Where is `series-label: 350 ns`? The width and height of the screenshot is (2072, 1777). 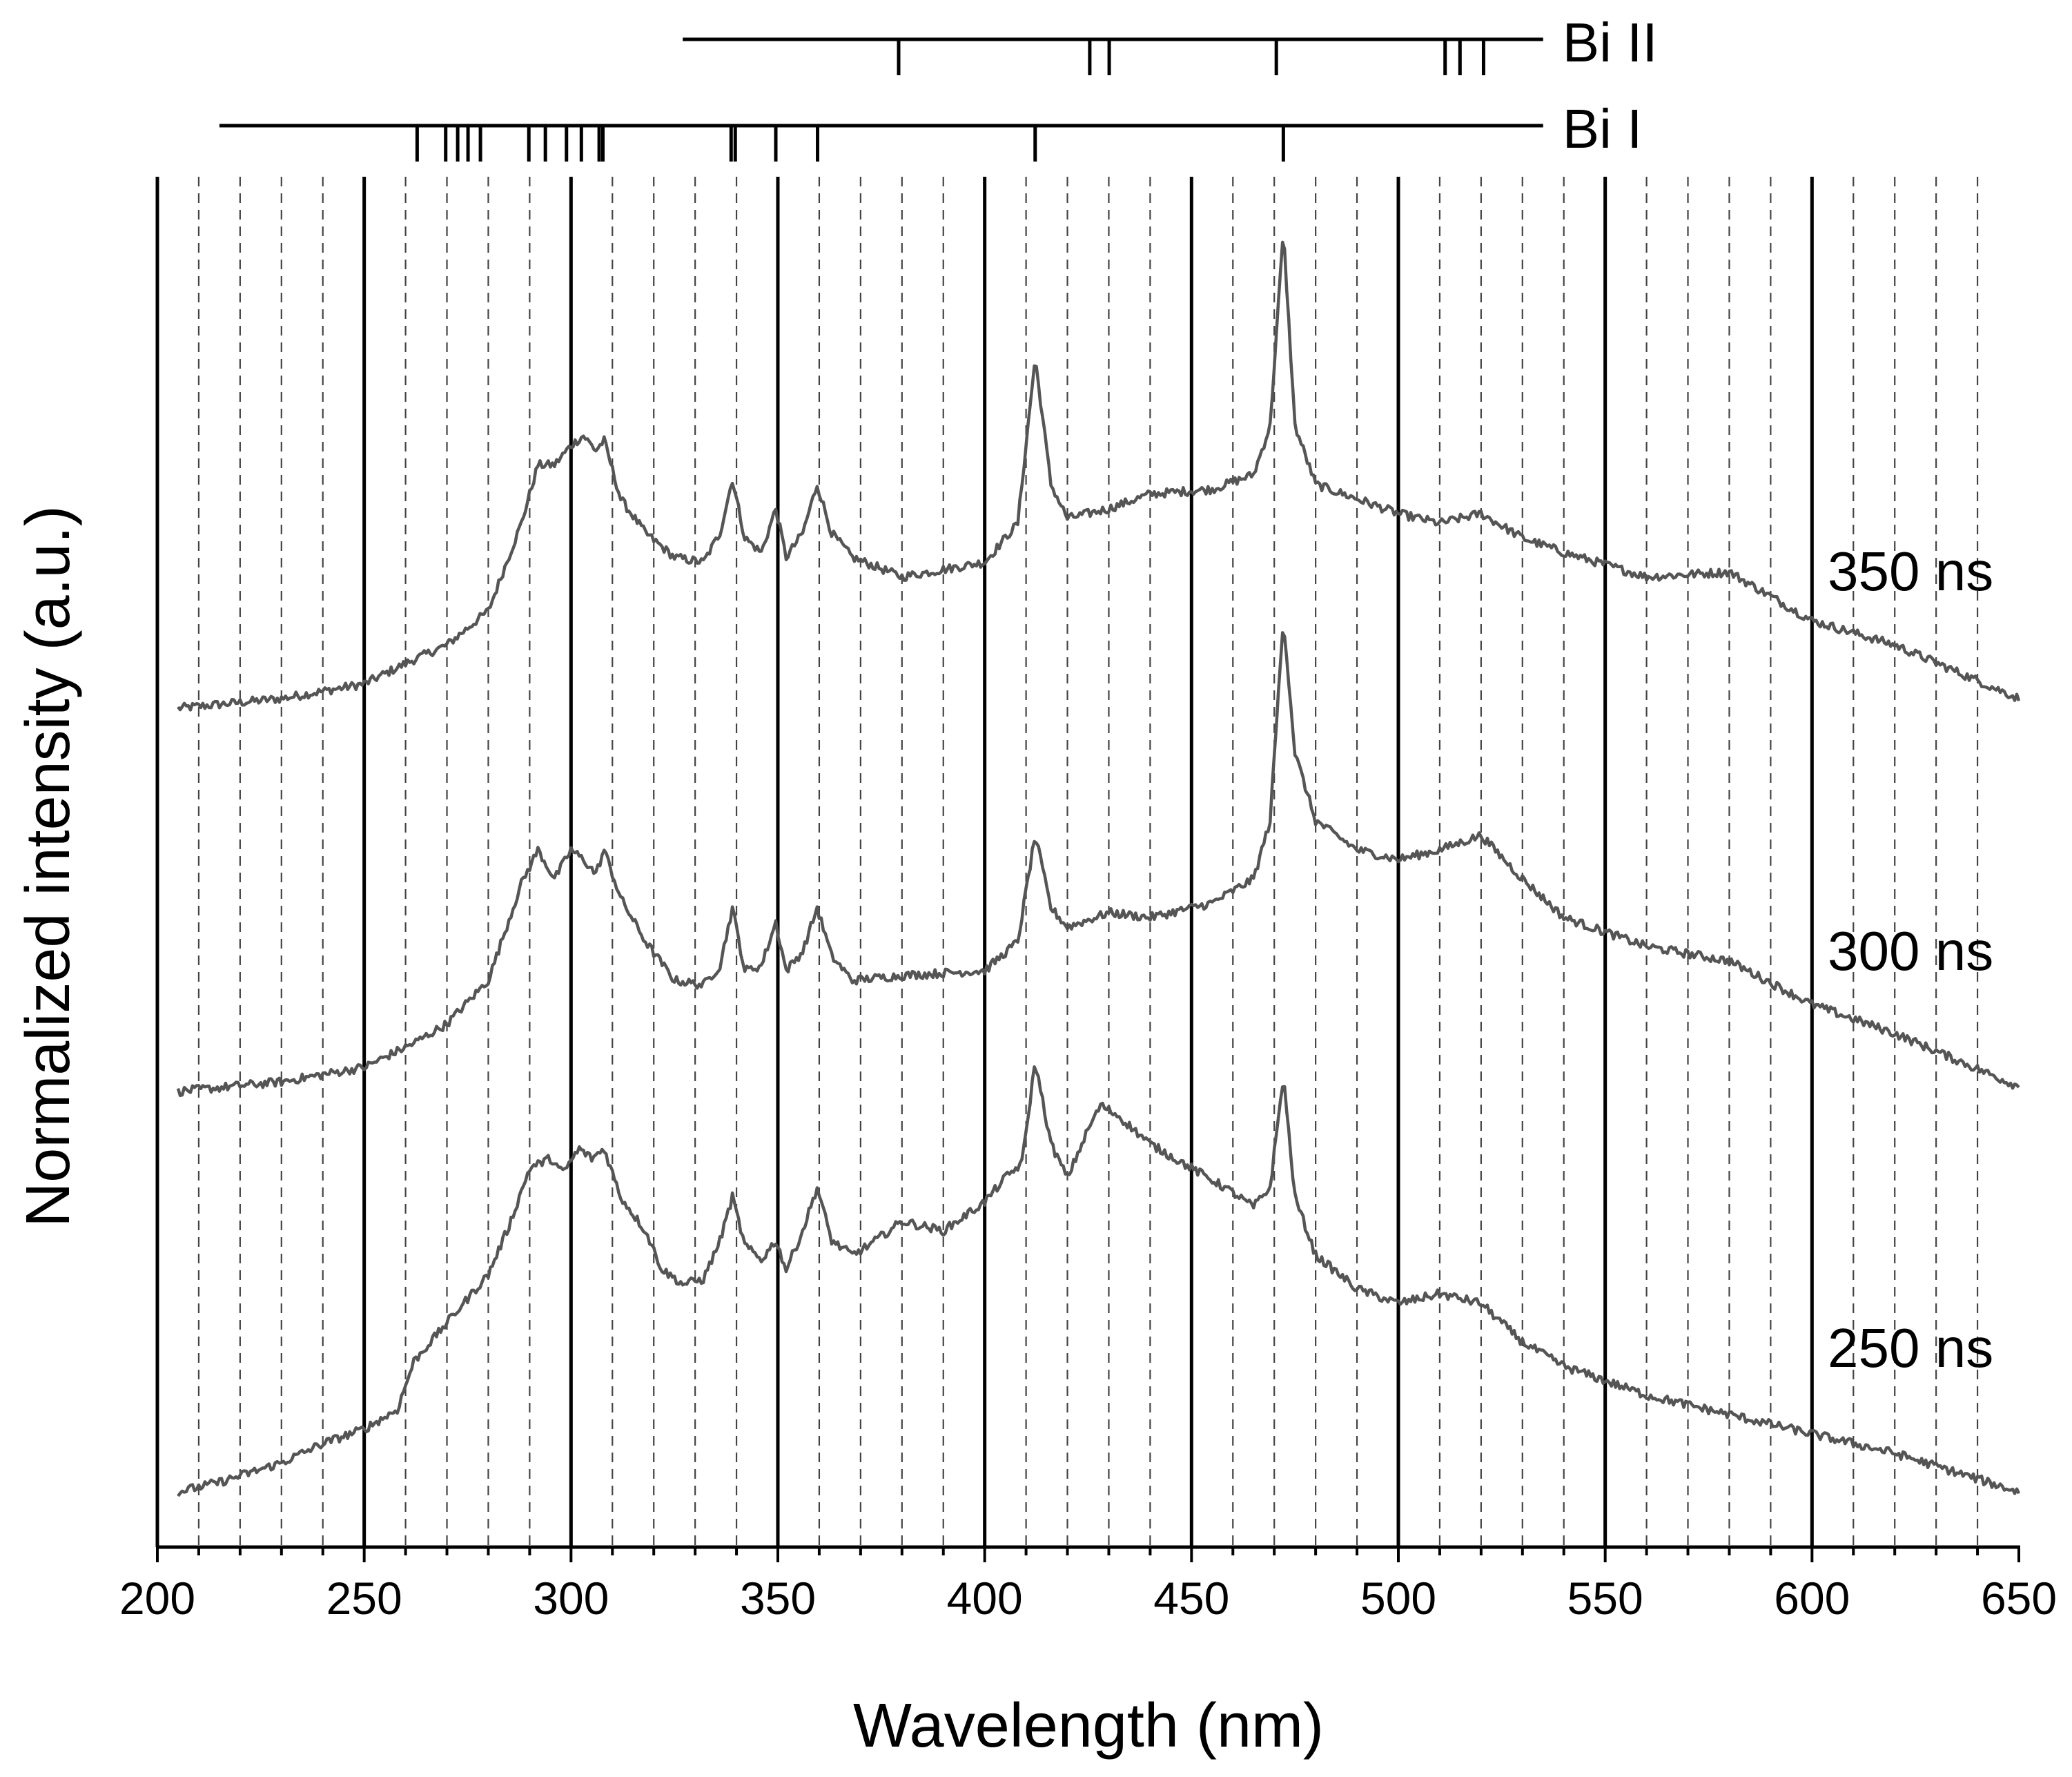 series-label: 350 ns is located at coordinates (1910, 571).